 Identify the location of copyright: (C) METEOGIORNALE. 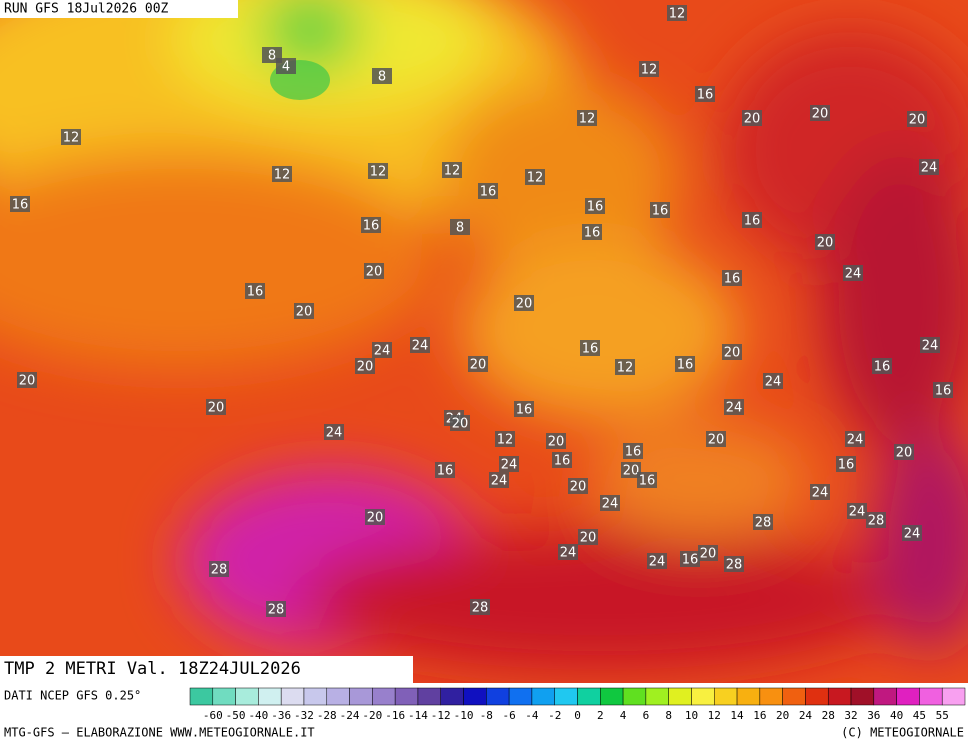
(902, 733).